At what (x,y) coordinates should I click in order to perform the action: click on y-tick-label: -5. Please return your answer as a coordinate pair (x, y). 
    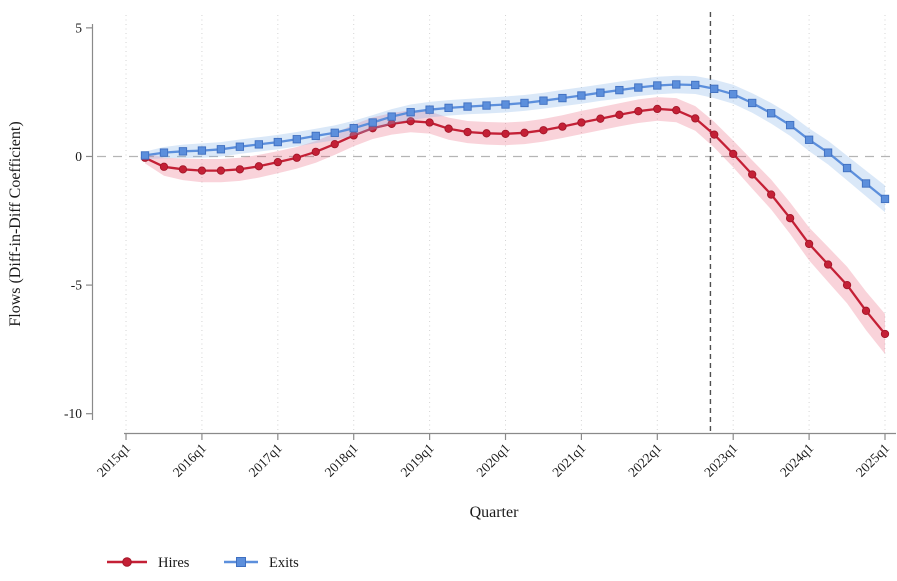
    Looking at the image, I should click on (76, 285).